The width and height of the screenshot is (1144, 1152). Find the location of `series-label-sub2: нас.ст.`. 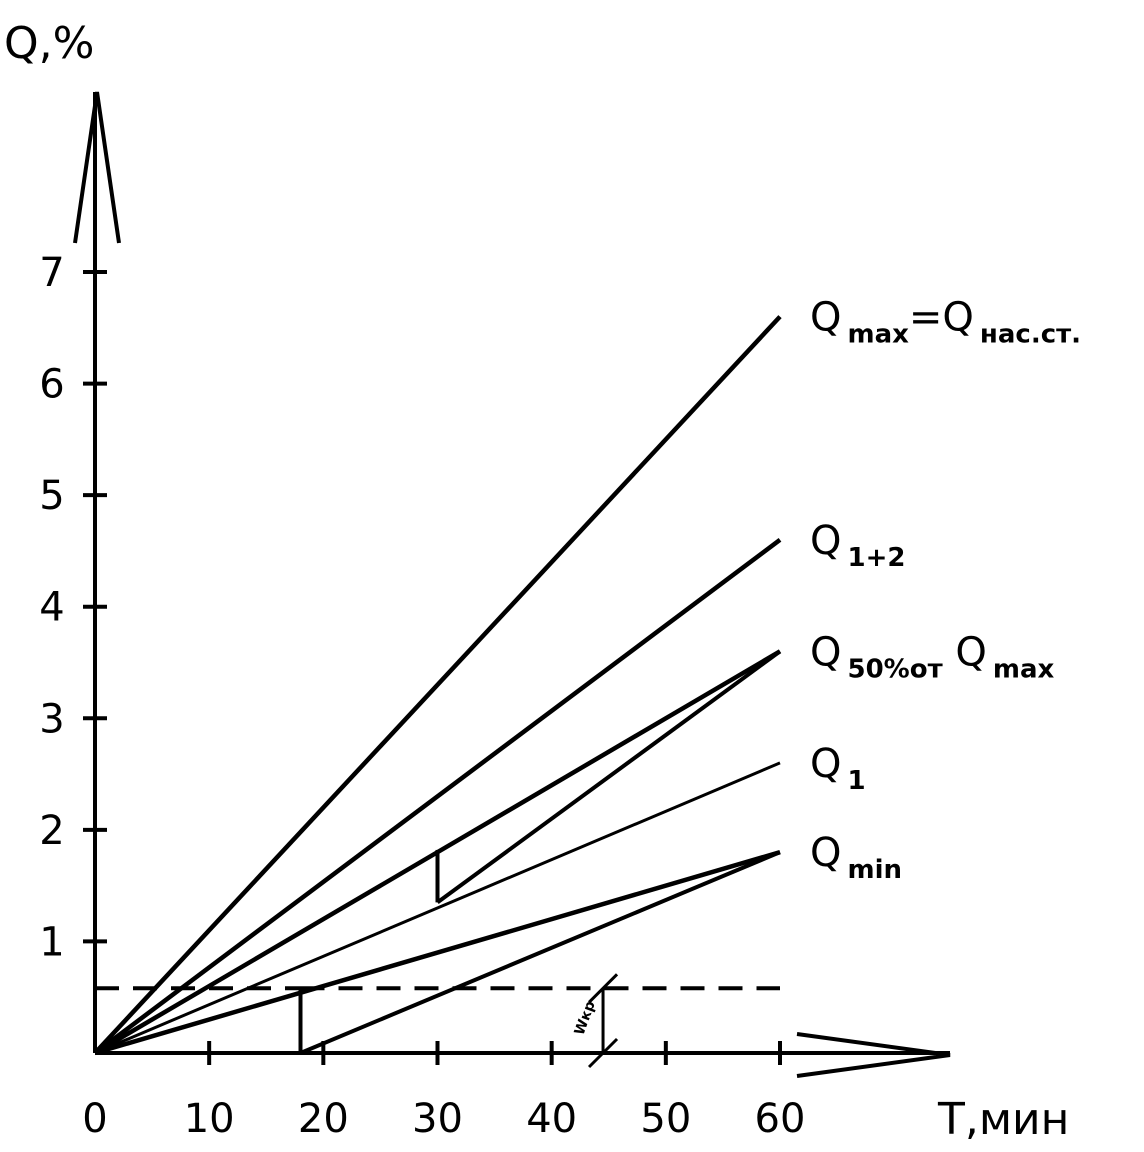

series-label-sub2: нас.ст. is located at coordinates (1030, 335).